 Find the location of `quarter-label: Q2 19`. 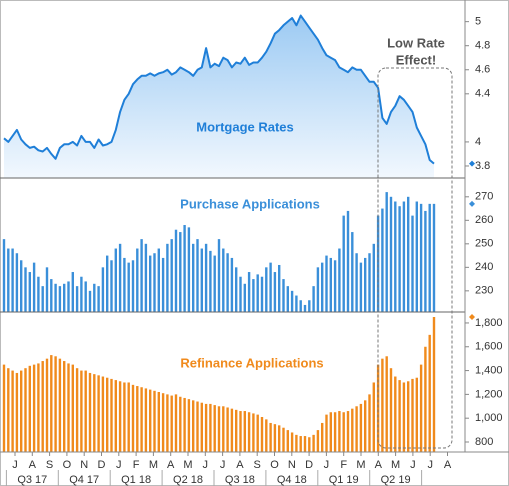

quarter-label: Q2 19 is located at coordinates (396, 480).